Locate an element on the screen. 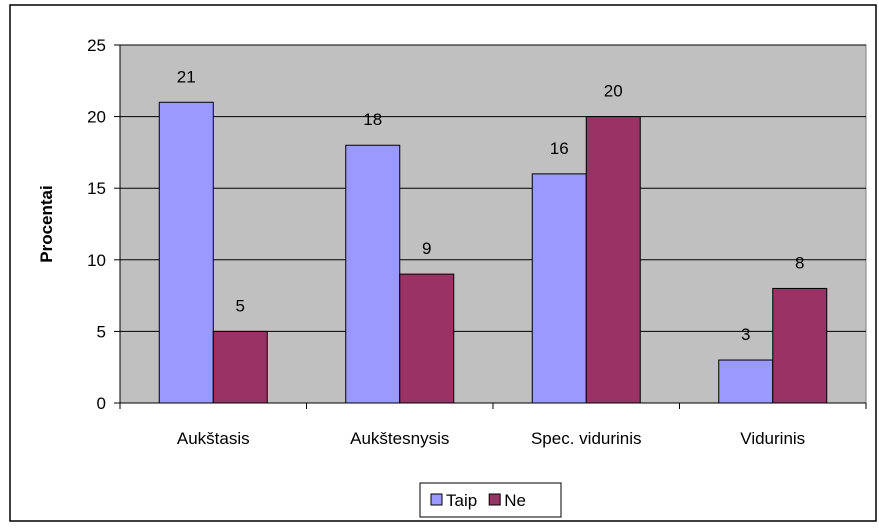 The image size is (879, 530). y-tick-label: 25 is located at coordinates (96, 45).